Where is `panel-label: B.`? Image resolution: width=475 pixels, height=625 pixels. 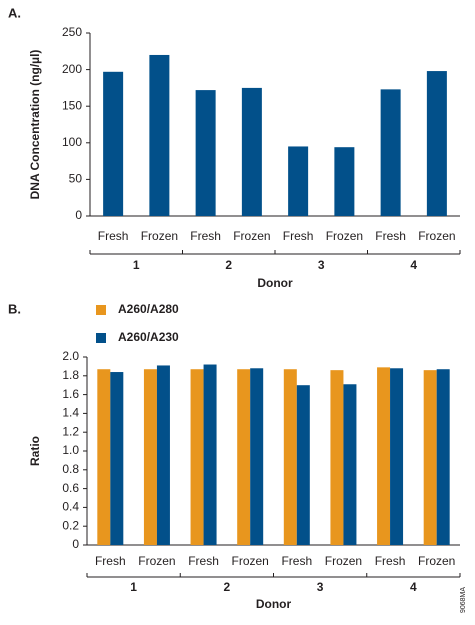 panel-label: B. is located at coordinates (14, 308).